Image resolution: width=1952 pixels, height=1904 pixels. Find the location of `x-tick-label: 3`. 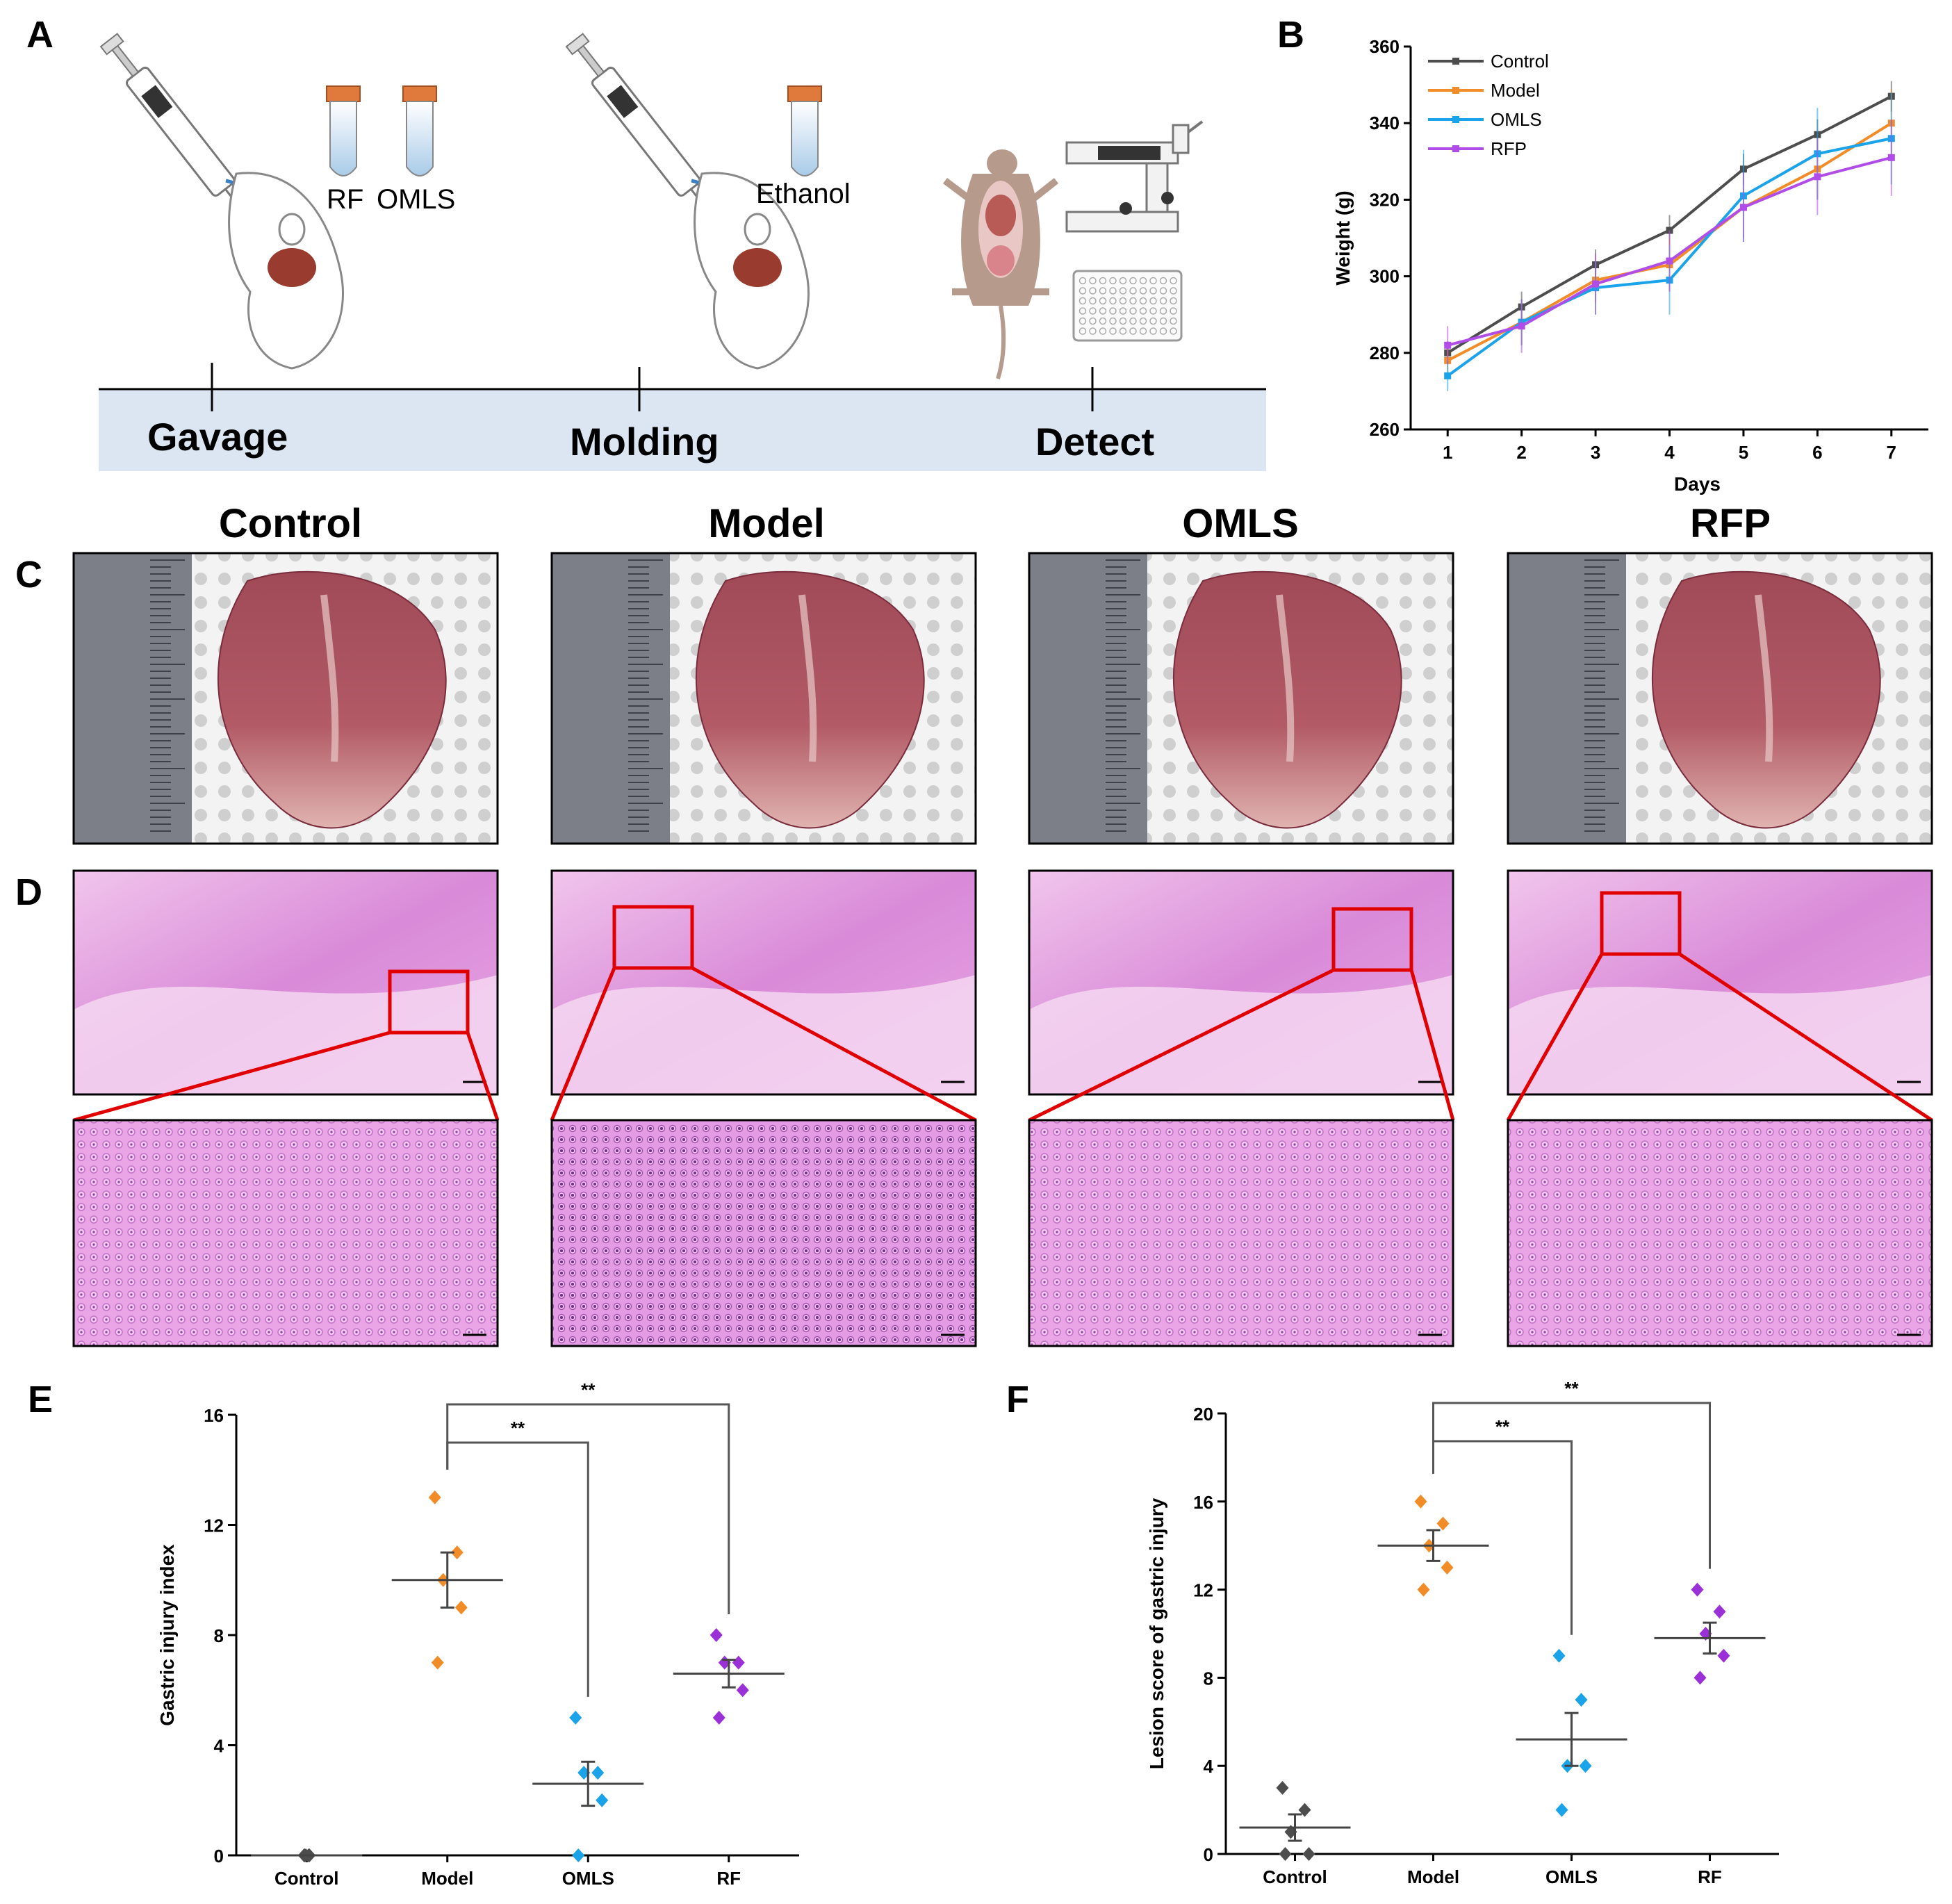

x-tick-label: 3 is located at coordinates (1595, 452).